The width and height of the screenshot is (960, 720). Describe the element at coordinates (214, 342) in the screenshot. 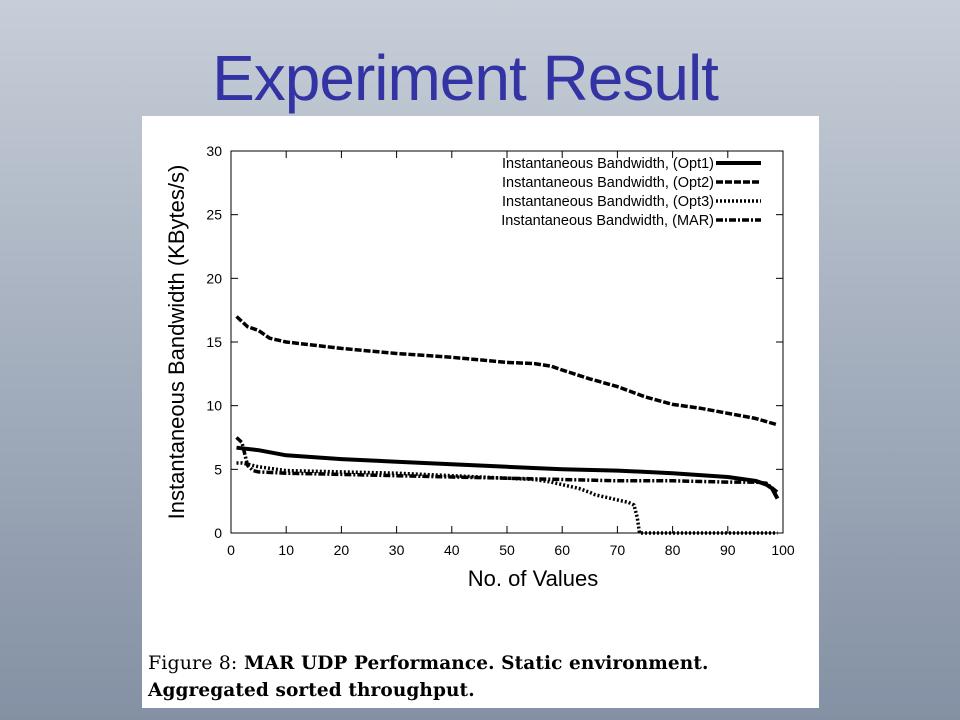

I see `y-tick-label: 15` at that location.